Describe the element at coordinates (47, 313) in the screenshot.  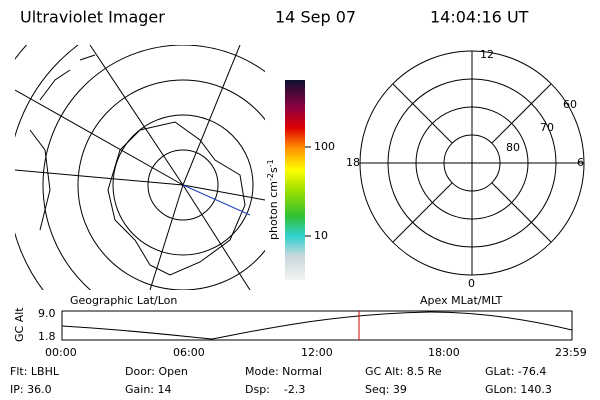
I see `altitude-tick: 9.0` at that location.